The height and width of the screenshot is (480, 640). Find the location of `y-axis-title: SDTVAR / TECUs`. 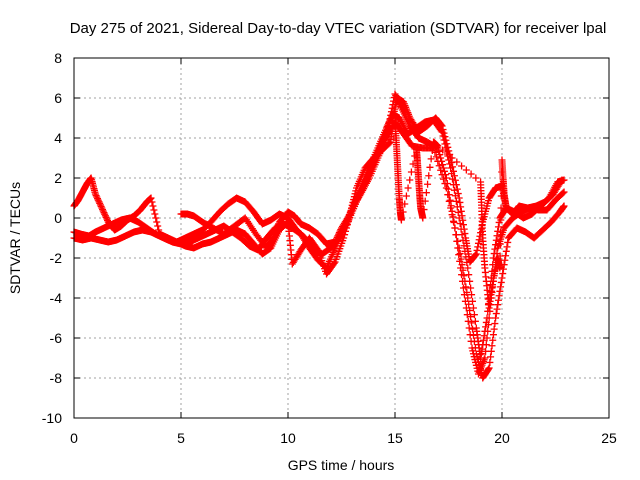

y-axis-title: SDTVAR / TECUs is located at coordinates (15, 238).